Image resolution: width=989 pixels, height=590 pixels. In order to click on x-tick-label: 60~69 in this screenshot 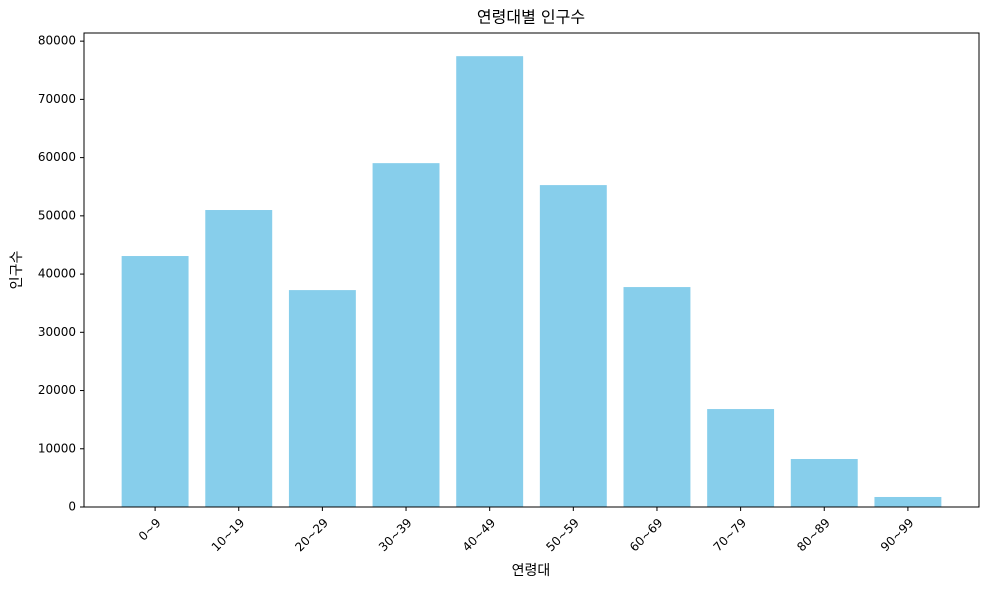, I will do `click(646, 535)`.